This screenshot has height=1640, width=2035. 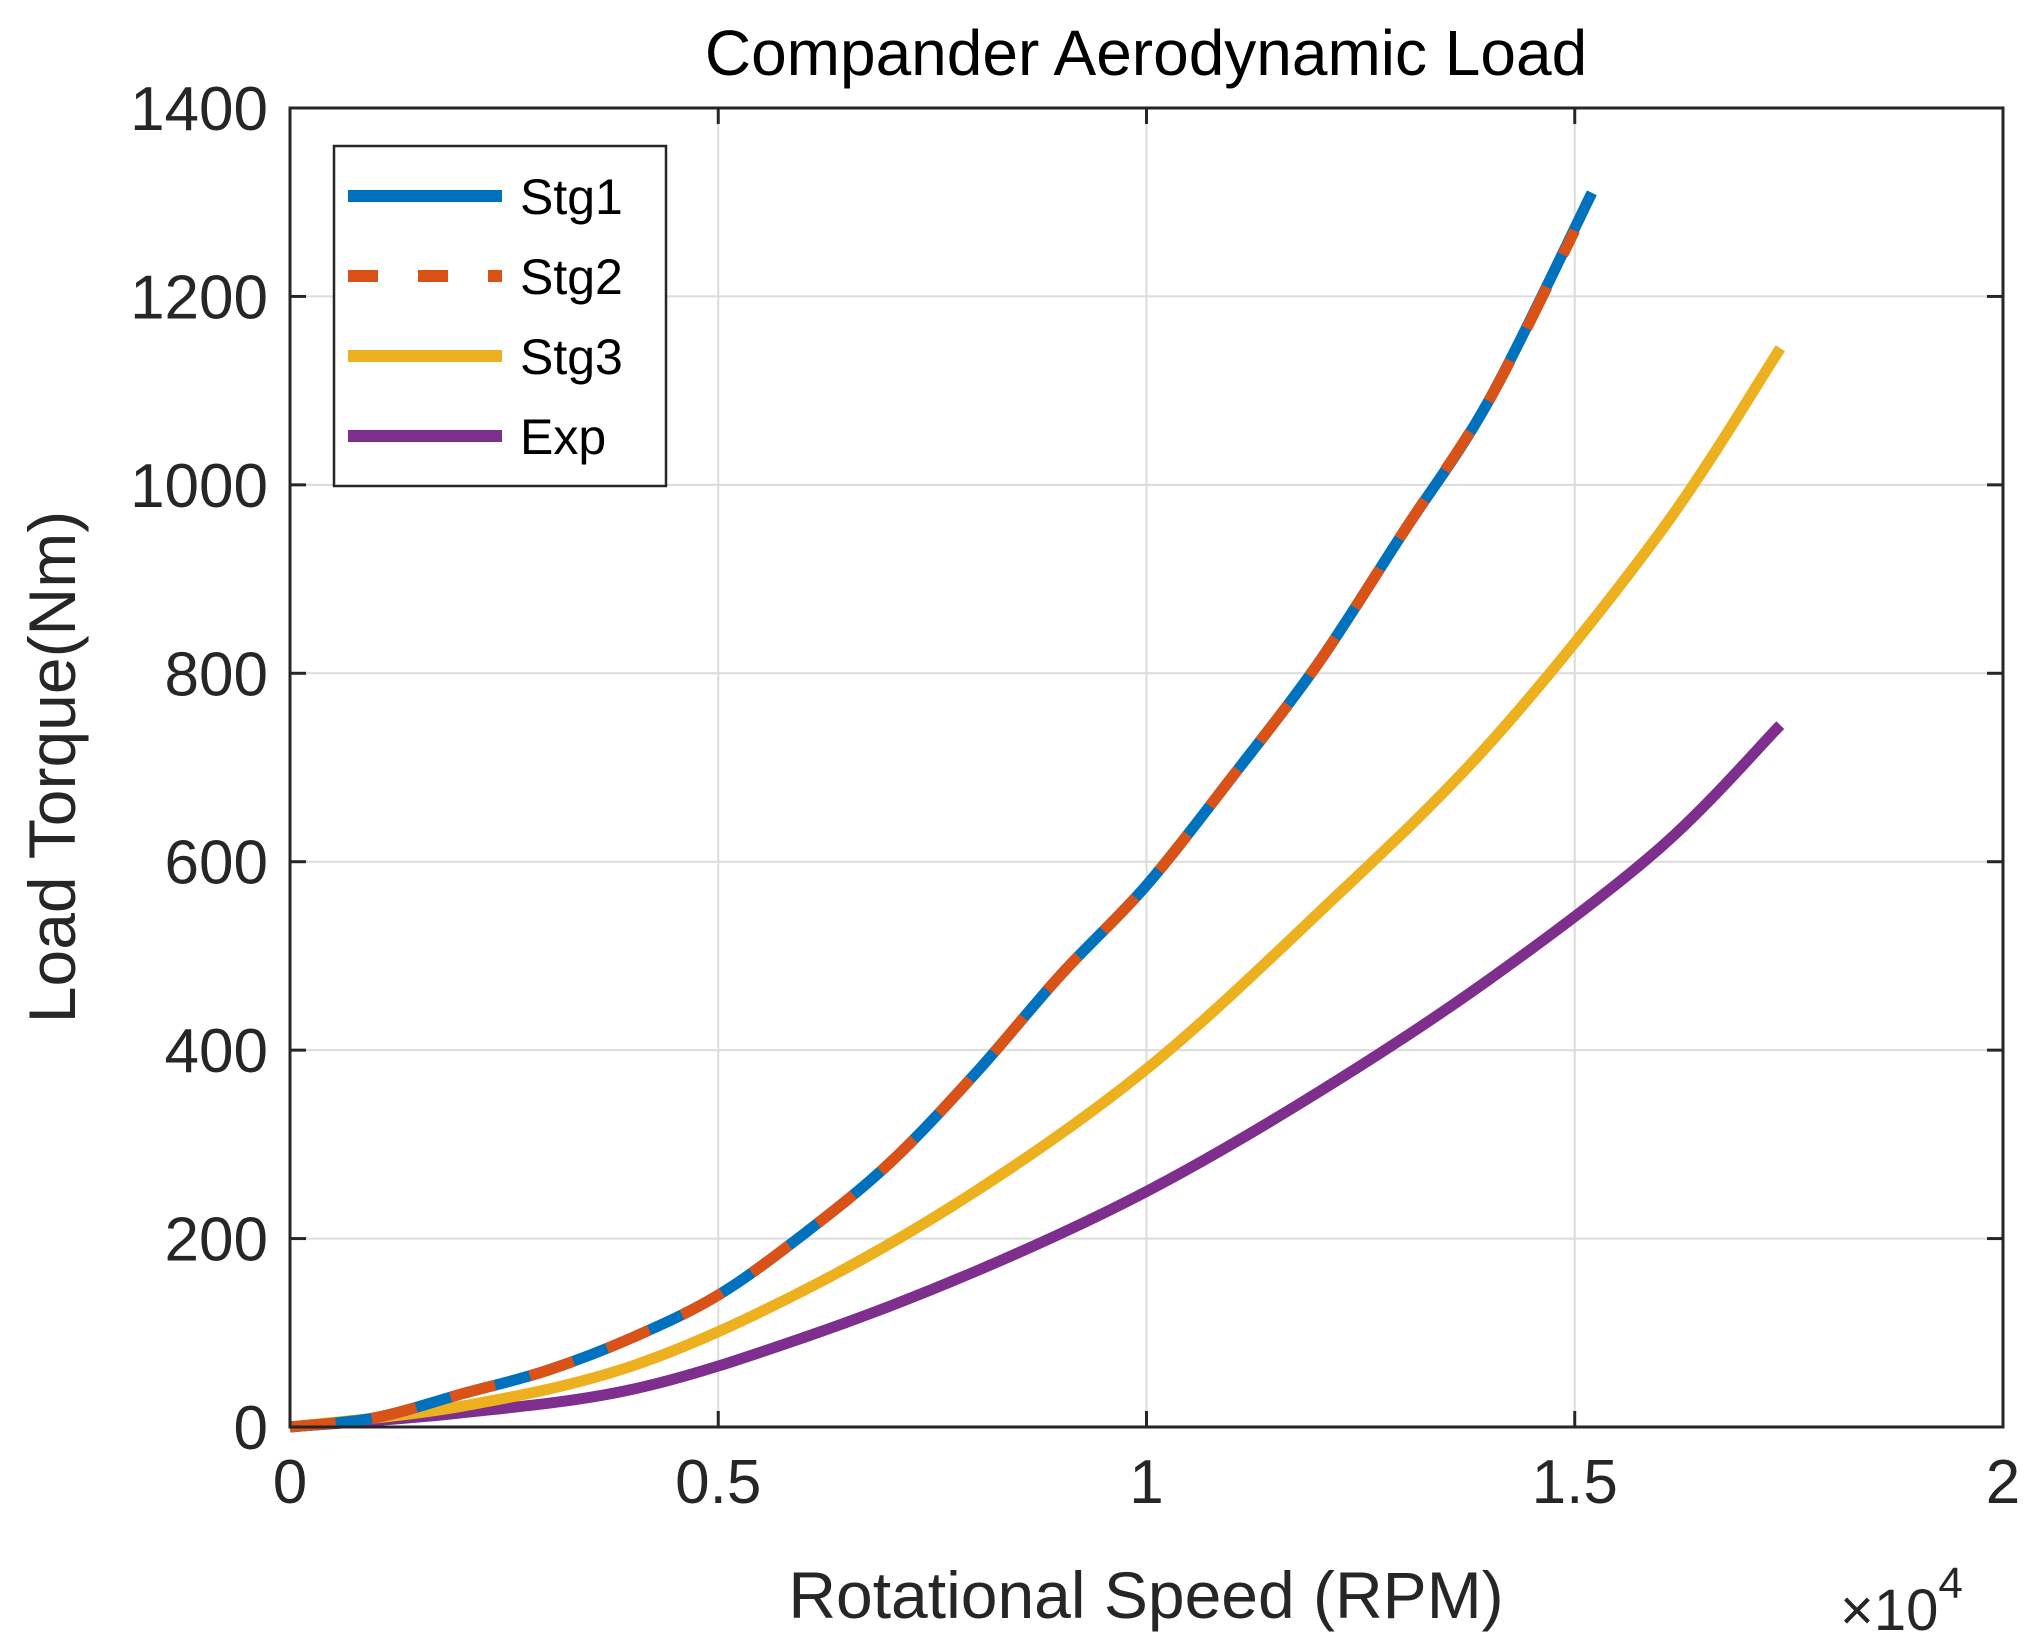 I want to click on legend-label-stg2: Stg2, so click(x=571, y=277).